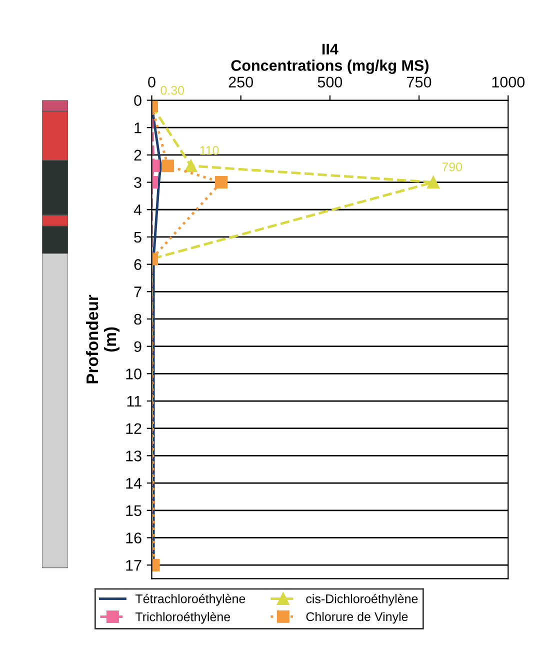 Image resolution: width=540 pixels, height=651 pixels. Describe the element at coordinates (138, 264) in the screenshot. I see `y-tick-label: 6` at that location.